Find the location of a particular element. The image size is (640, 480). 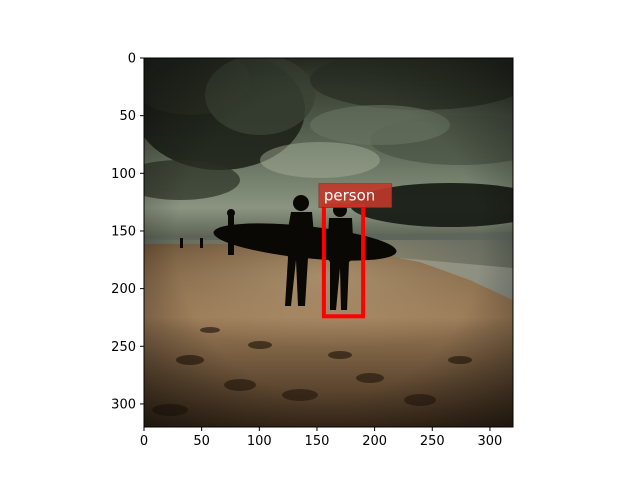

y-tick-label: 250 is located at coordinates (123, 347).